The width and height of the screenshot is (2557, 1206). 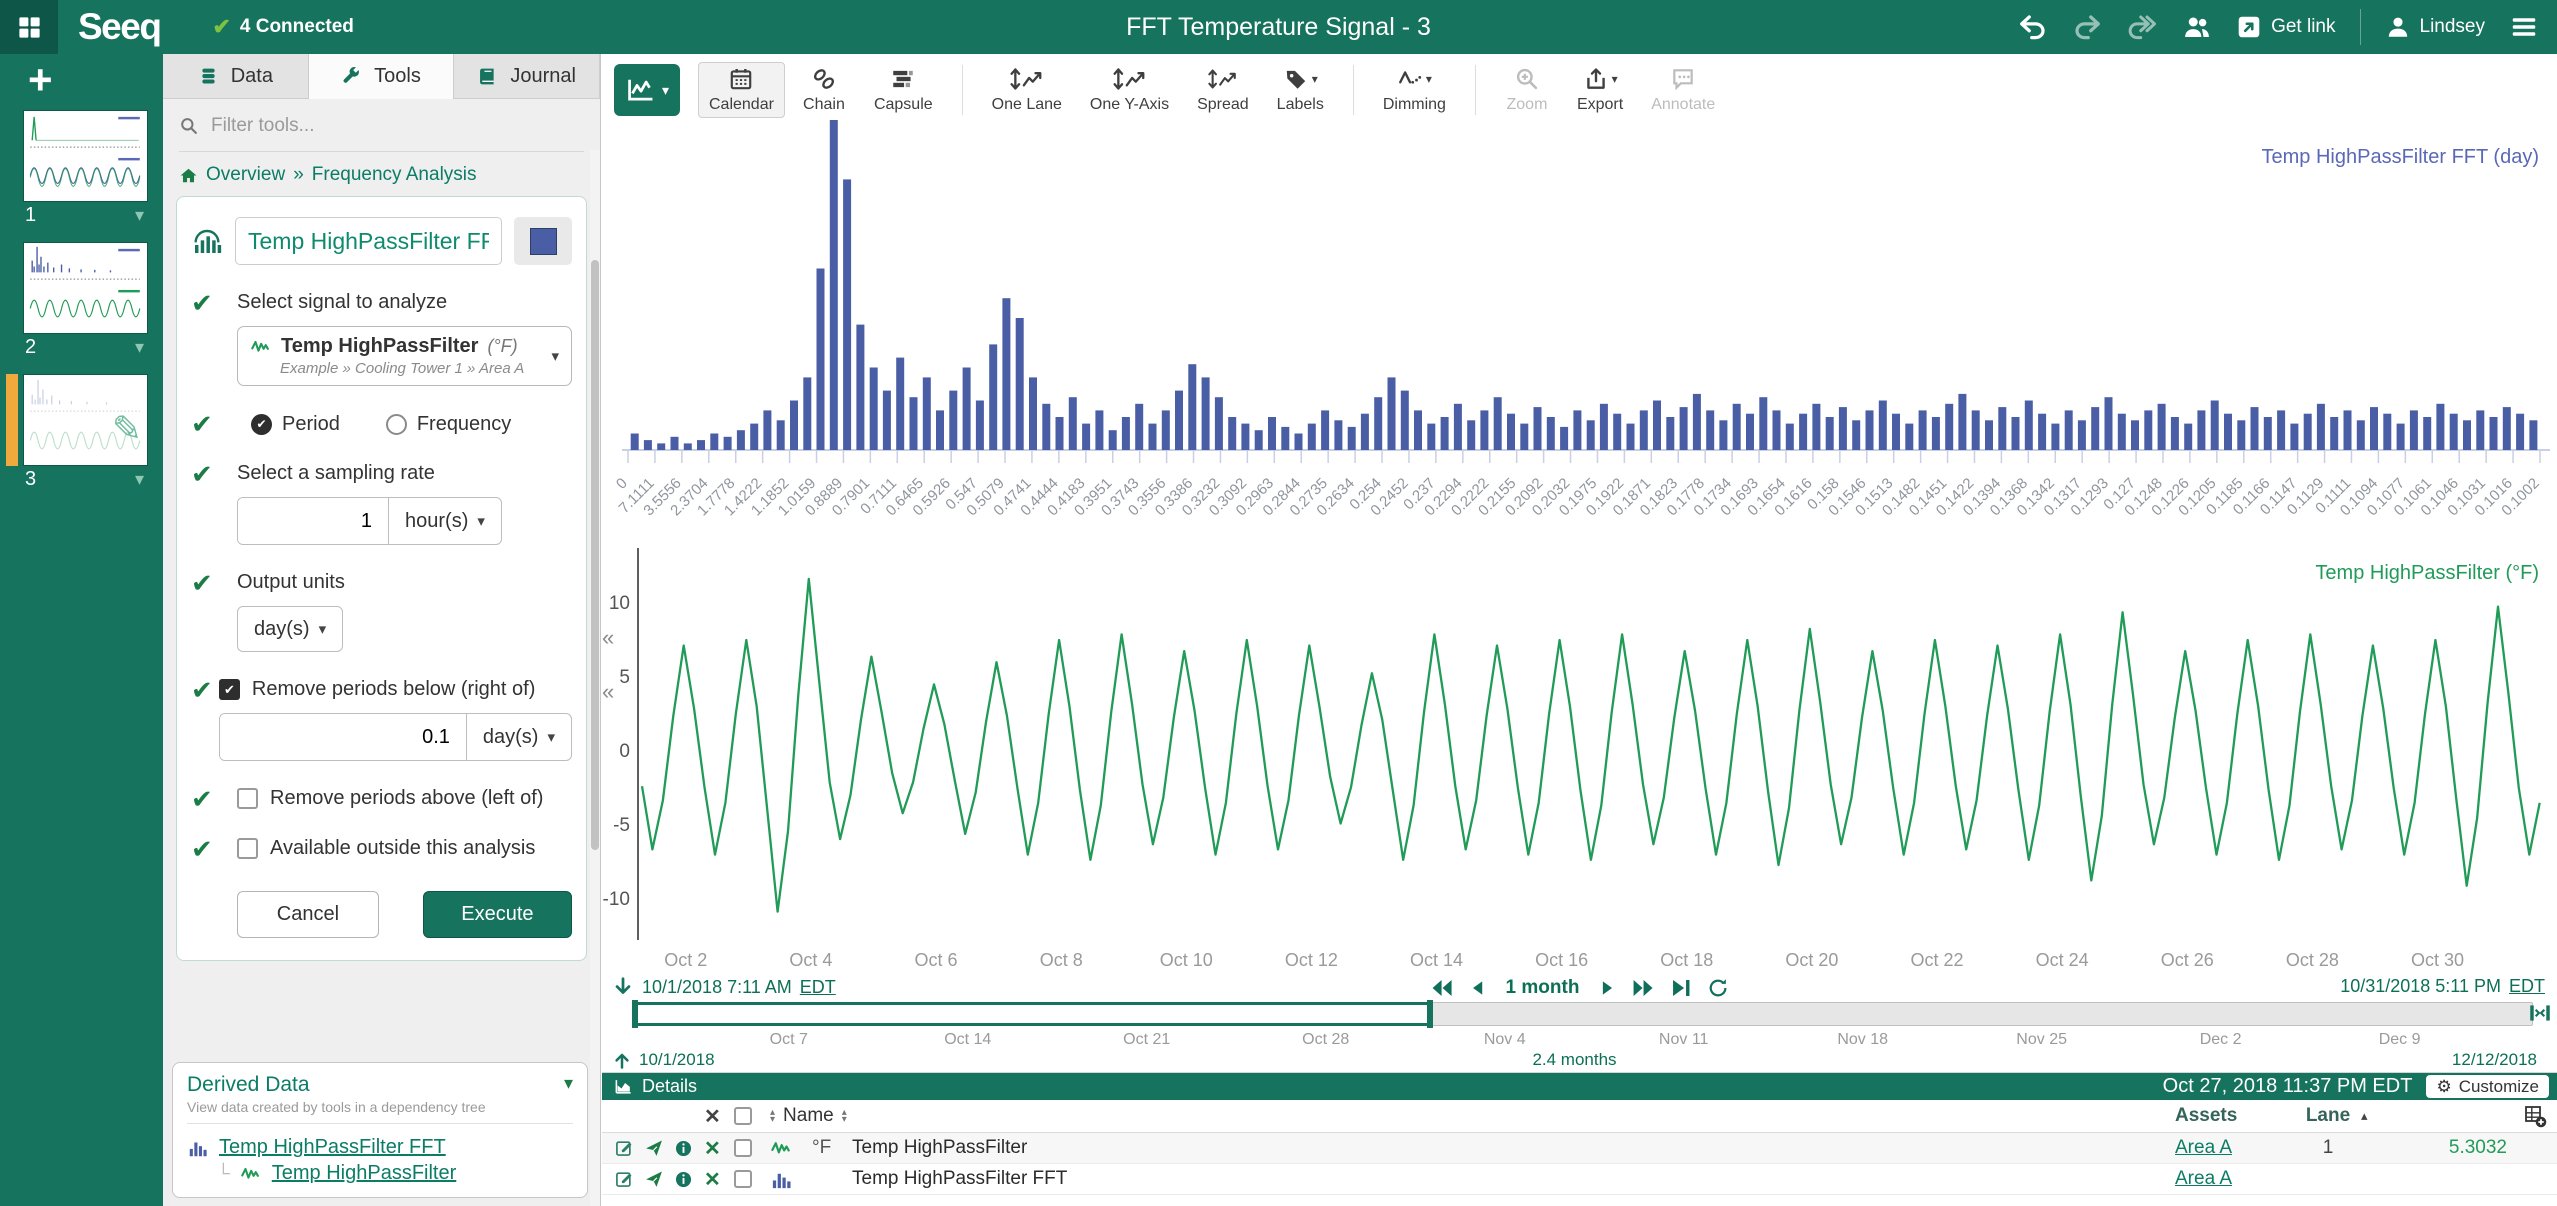 What do you see at coordinates (677, 1059) in the screenshot?
I see `investigate-start-date: 10/1/2018` at bounding box center [677, 1059].